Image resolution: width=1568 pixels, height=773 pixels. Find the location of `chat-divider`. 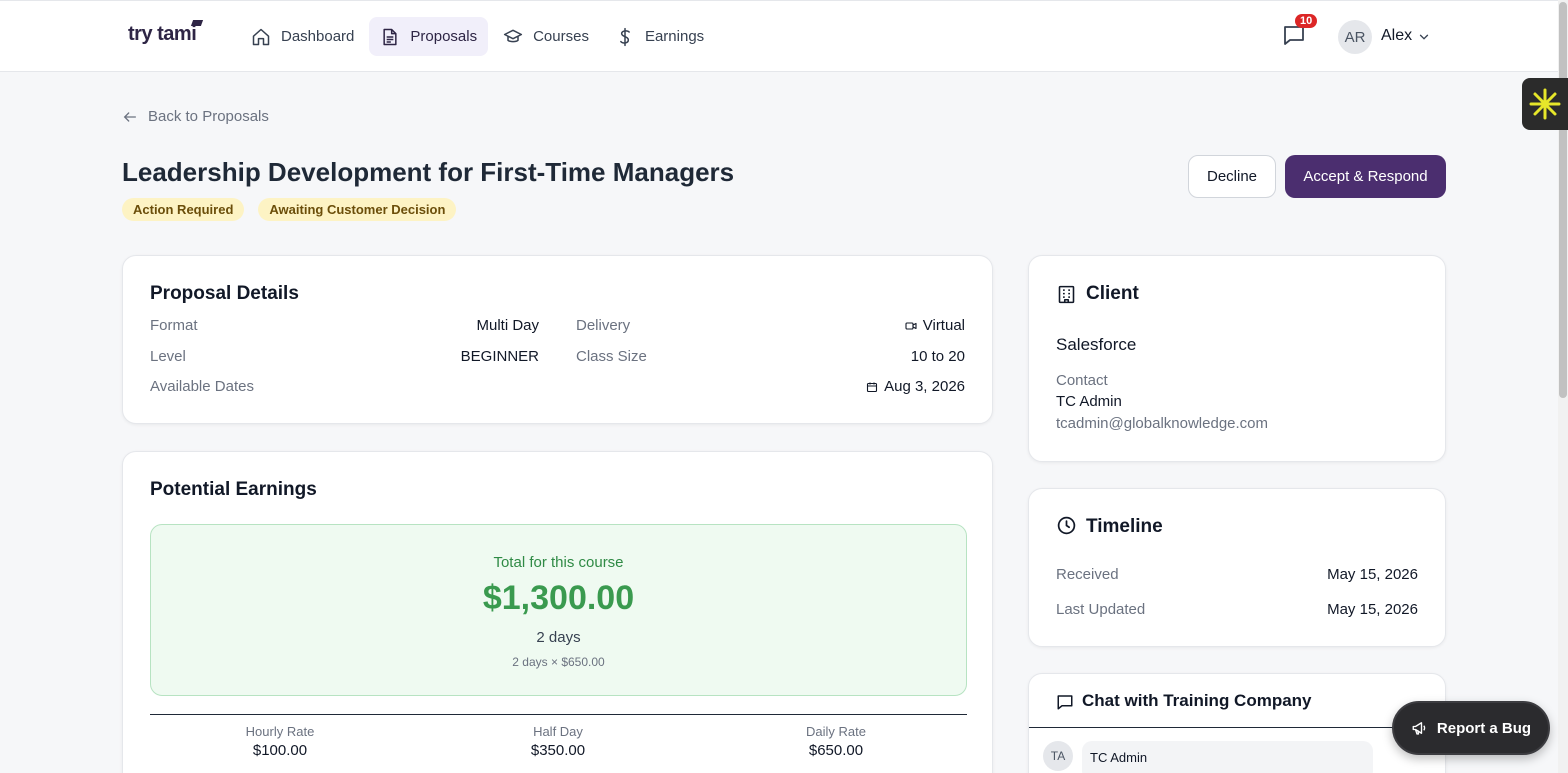

chat-divider is located at coordinates (1237, 727).